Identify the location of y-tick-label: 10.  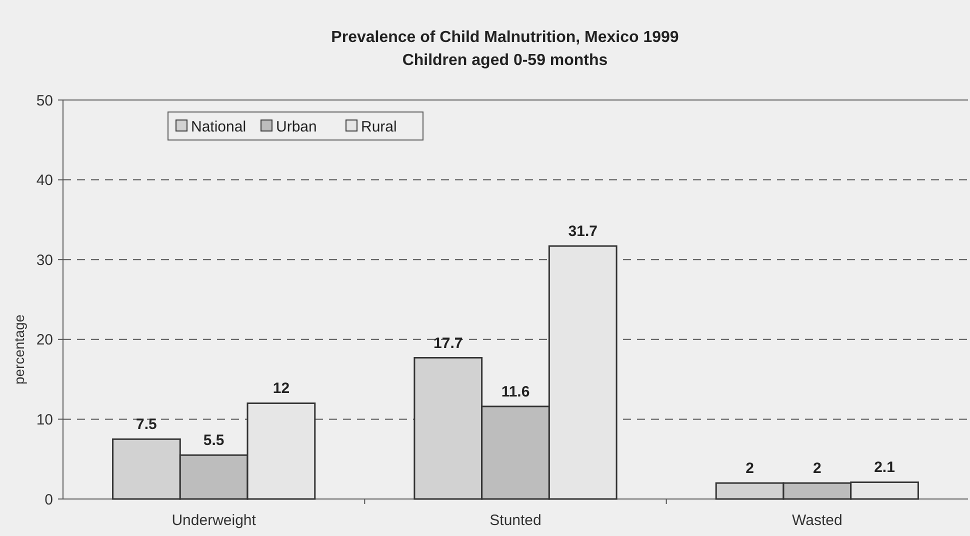
(44, 419).